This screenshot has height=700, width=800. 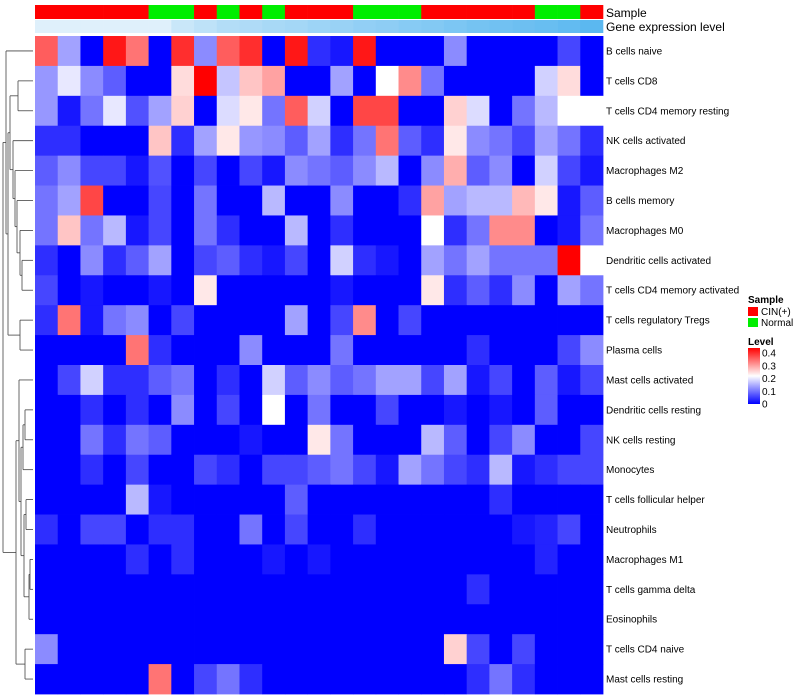 I want to click on row-label: T cells CD4 naive, so click(x=645, y=650).